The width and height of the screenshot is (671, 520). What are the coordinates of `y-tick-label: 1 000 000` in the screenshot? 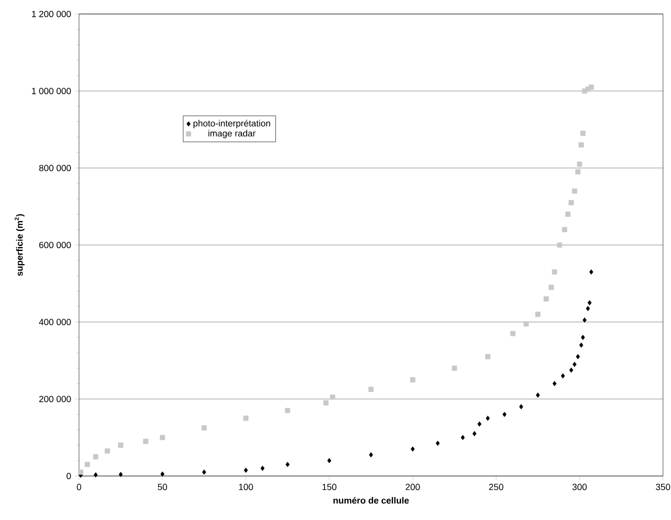 It's located at (51, 91).